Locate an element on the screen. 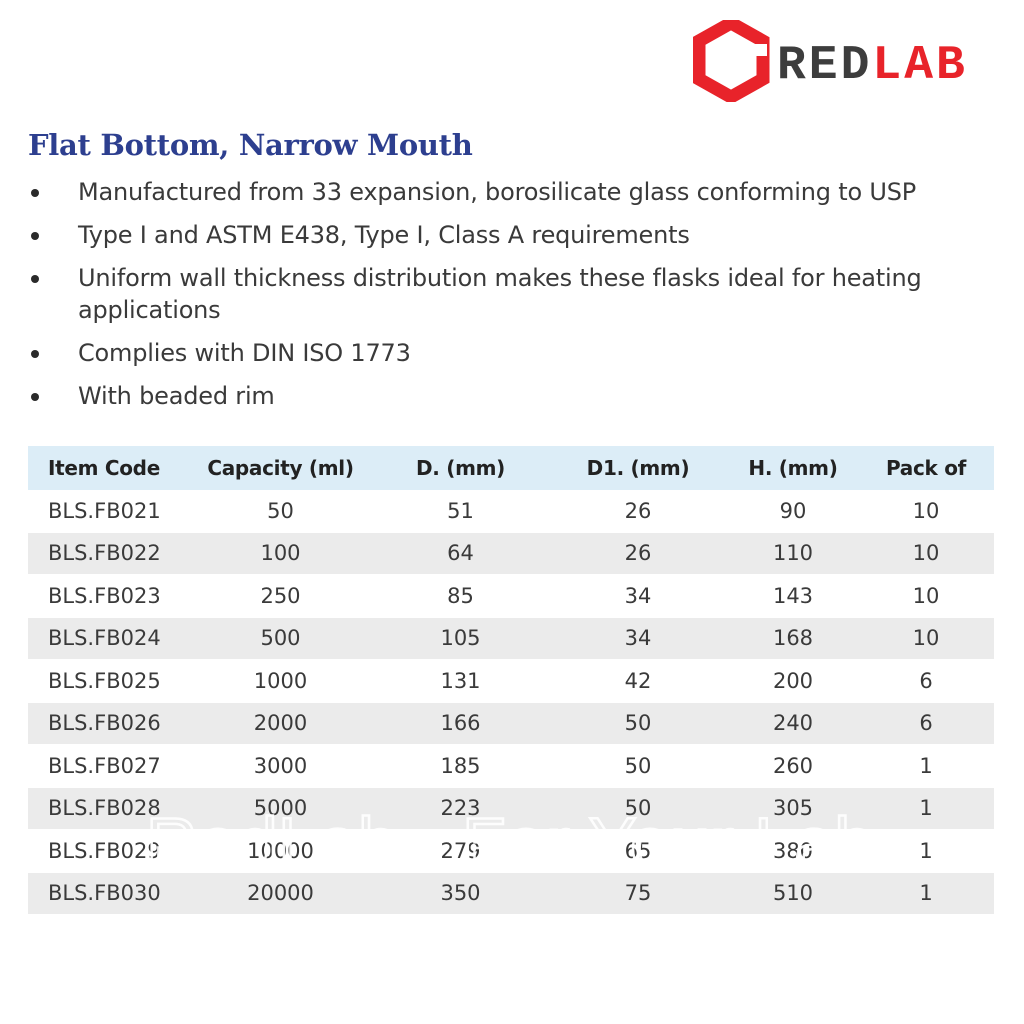 The image size is (1024, 1024). cell-d: 223 is located at coordinates (460, 808).